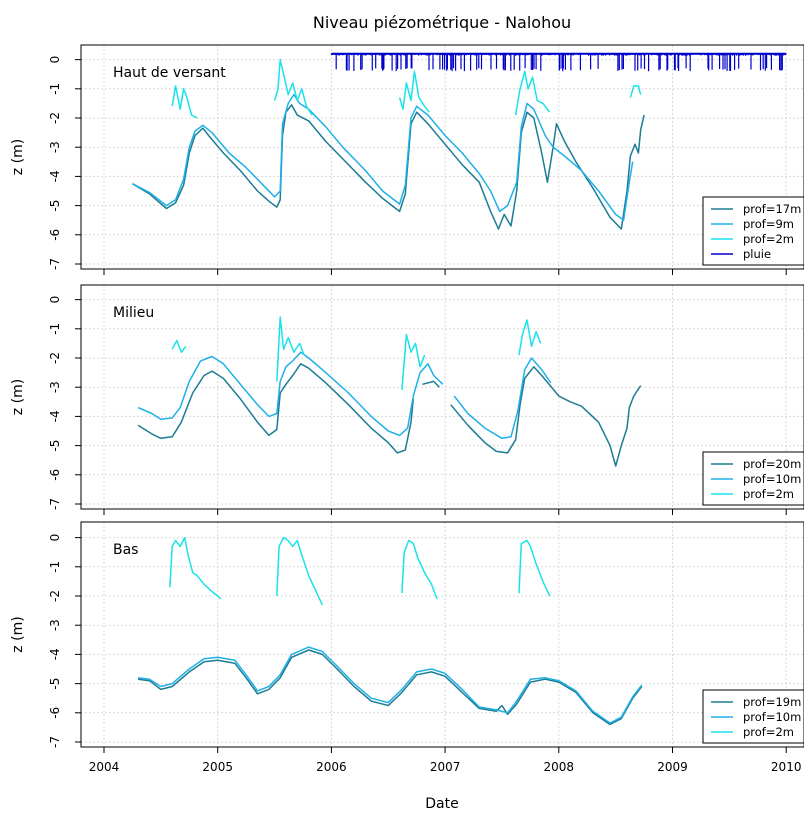 This screenshot has height=816, width=804. I want to click on legend-label: prof=19m, so click(772, 702).